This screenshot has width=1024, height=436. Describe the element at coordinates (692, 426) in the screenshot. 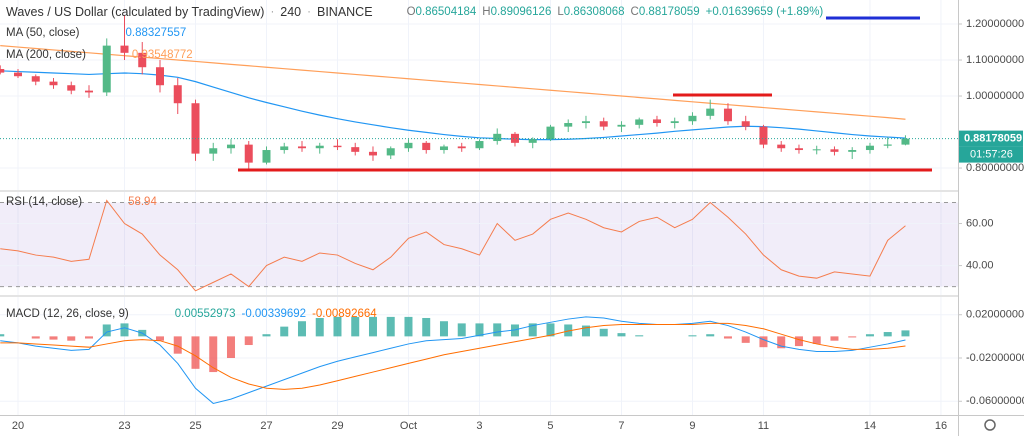

I see `x-tick-label: 9` at that location.